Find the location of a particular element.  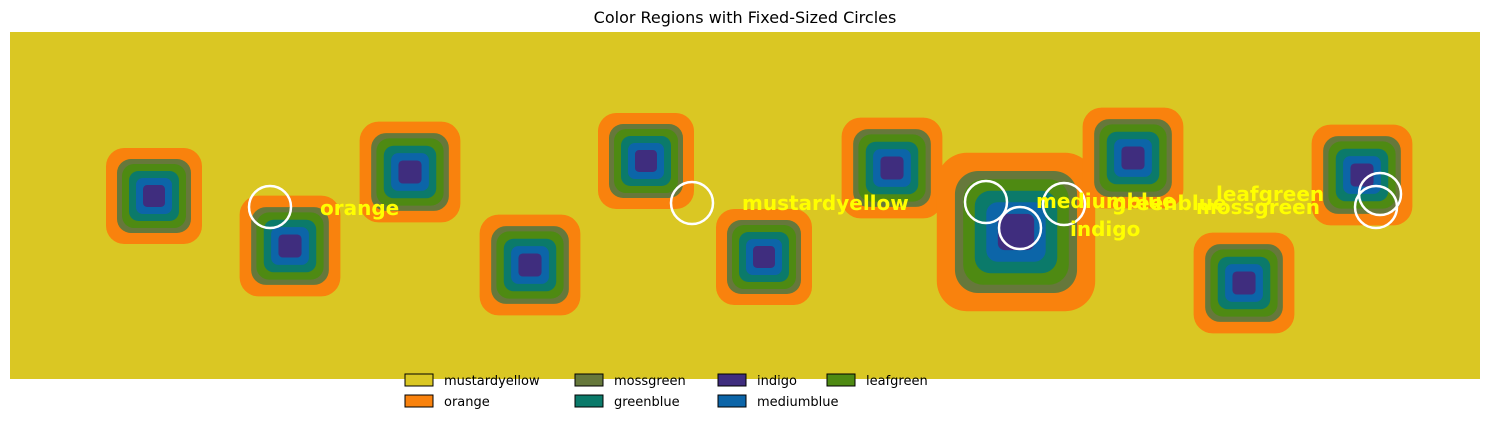

circle-label-leafgreen: leafgreen is located at coordinates (1270, 194).